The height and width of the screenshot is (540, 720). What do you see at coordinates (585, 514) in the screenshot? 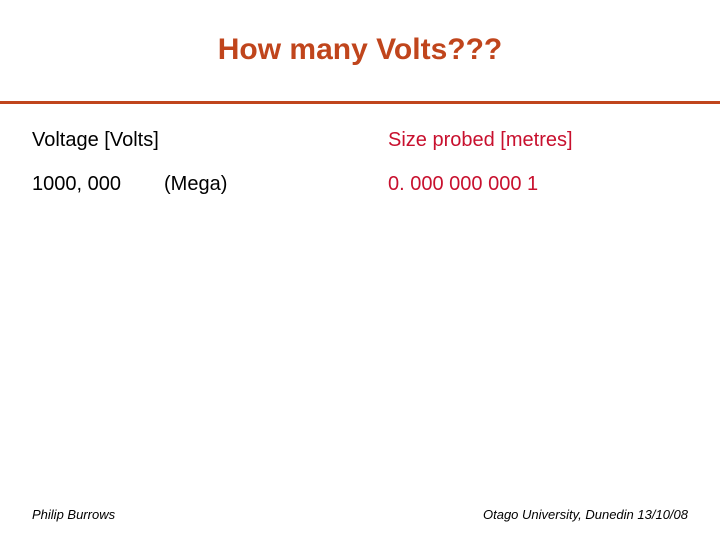
I see `footer-venue-date: Otago University, Dunedin 13/10/08` at bounding box center [585, 514].